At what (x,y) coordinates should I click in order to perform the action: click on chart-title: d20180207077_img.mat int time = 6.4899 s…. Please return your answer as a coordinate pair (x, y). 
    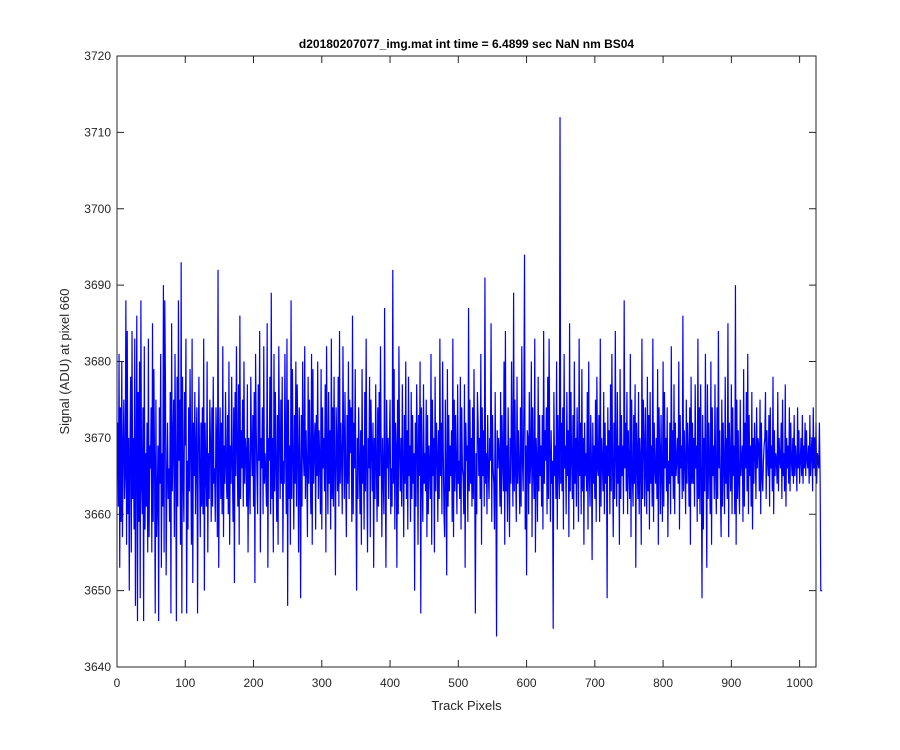
    Looking at the image, I should click on (467, 44).